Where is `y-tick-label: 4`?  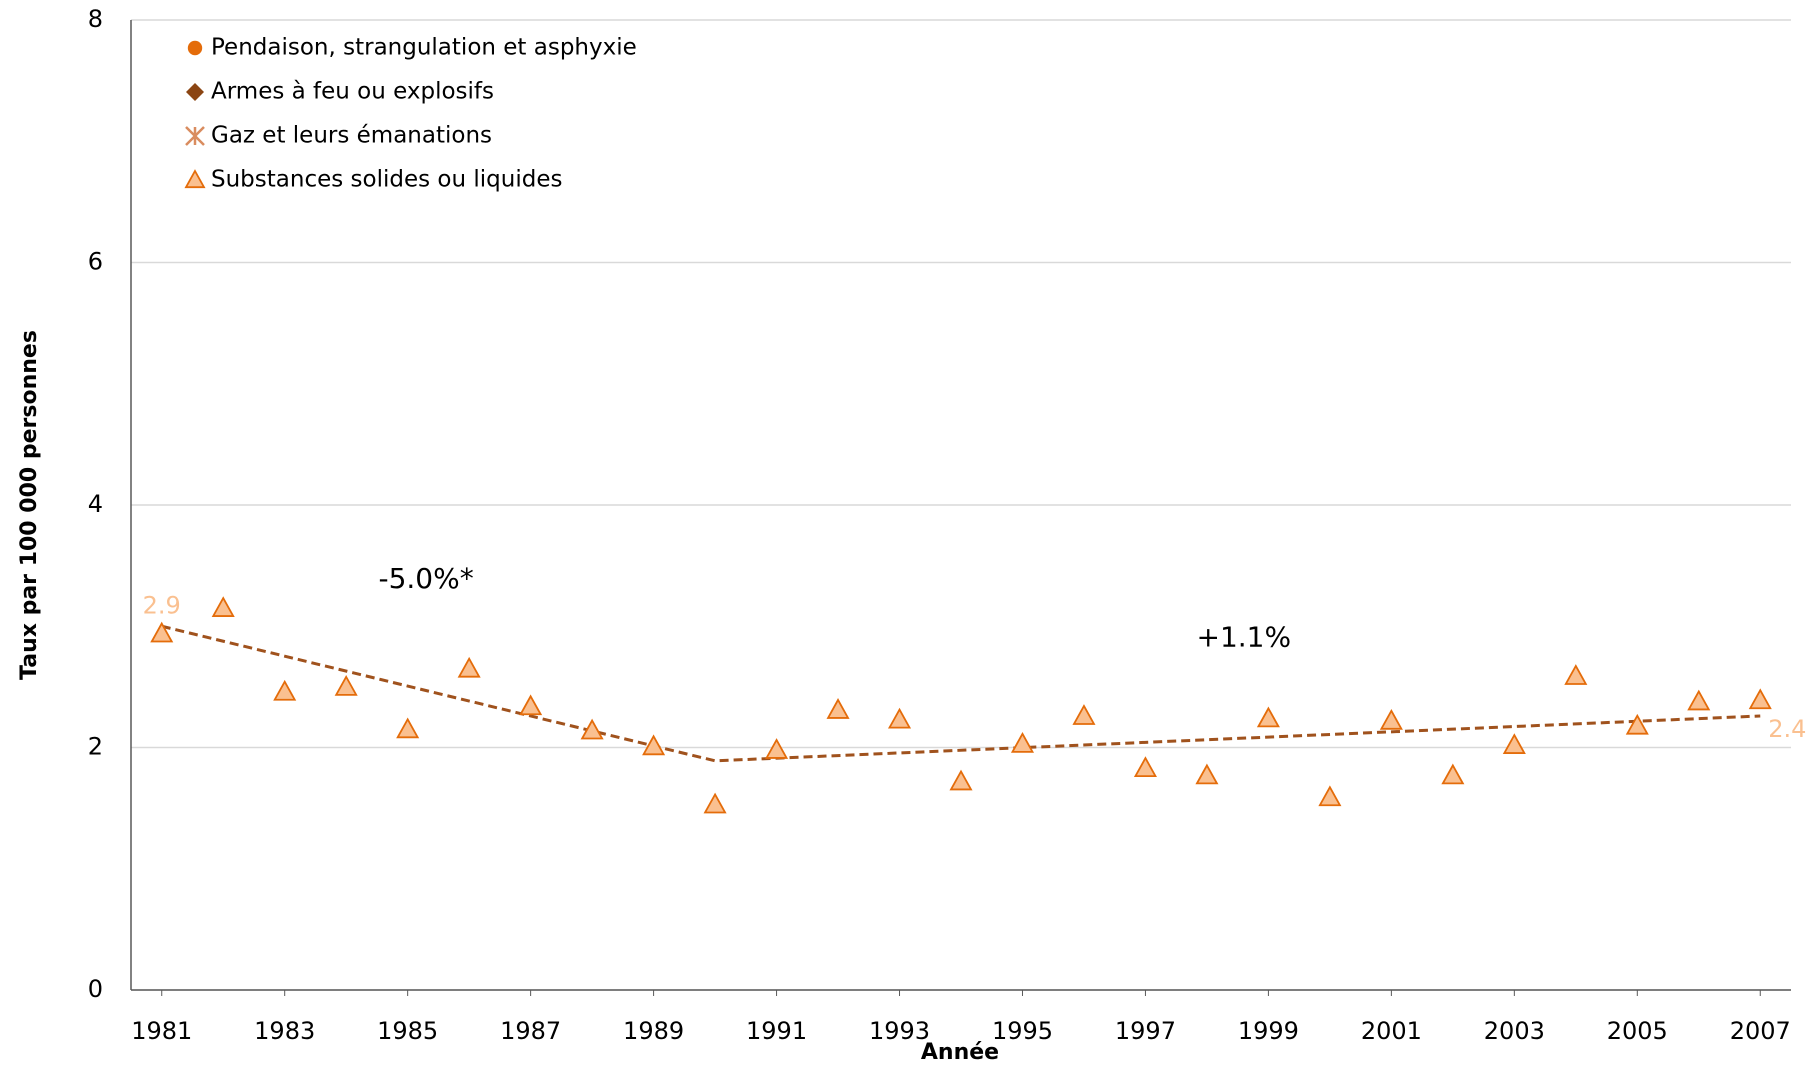
y-tick-label: 4 is located at coordinates (95, 504).